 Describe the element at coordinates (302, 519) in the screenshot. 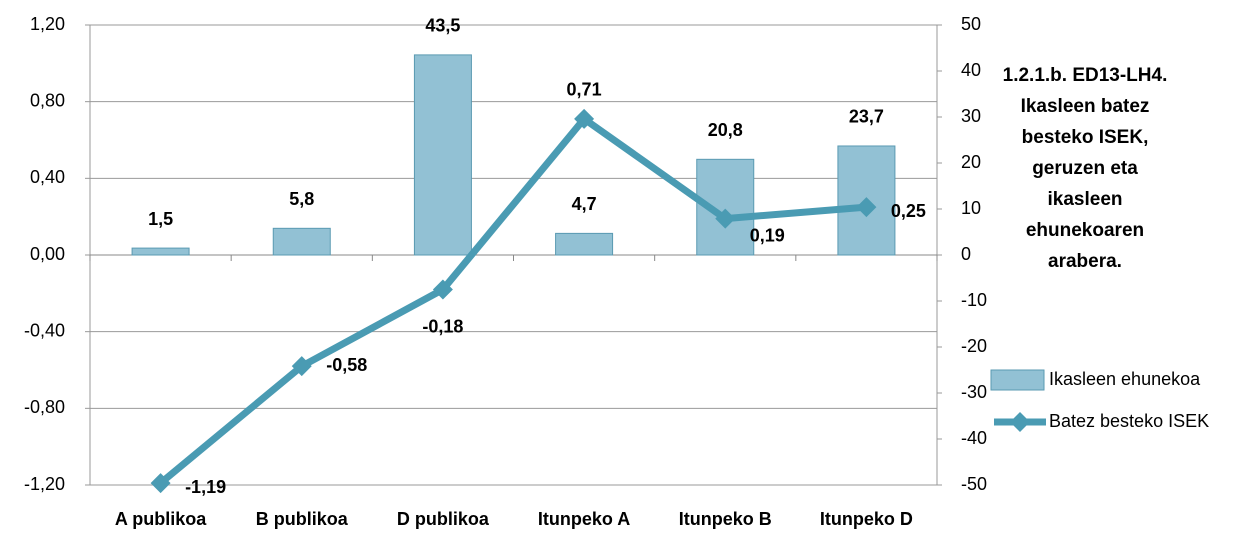

I see `x-tick-label: B publikoa` at that location.